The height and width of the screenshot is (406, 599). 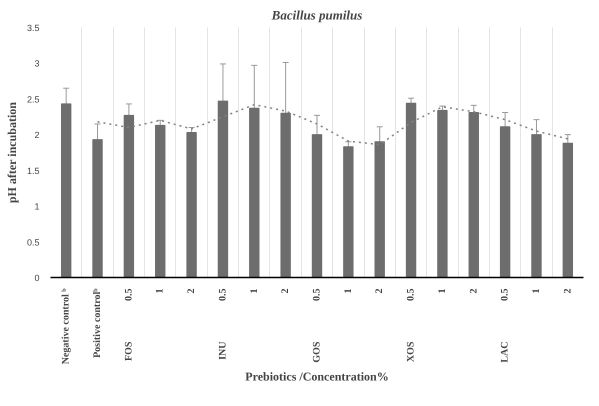 I want to click on x-tick-label: Positive controlᵇ, so click(x=98, y=323).